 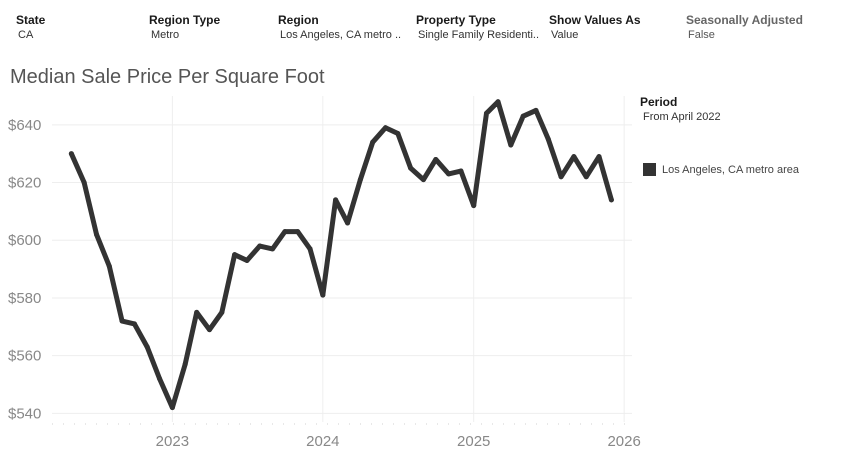 I want to click on y-tick-label: $580, so click(x=24, y=298).